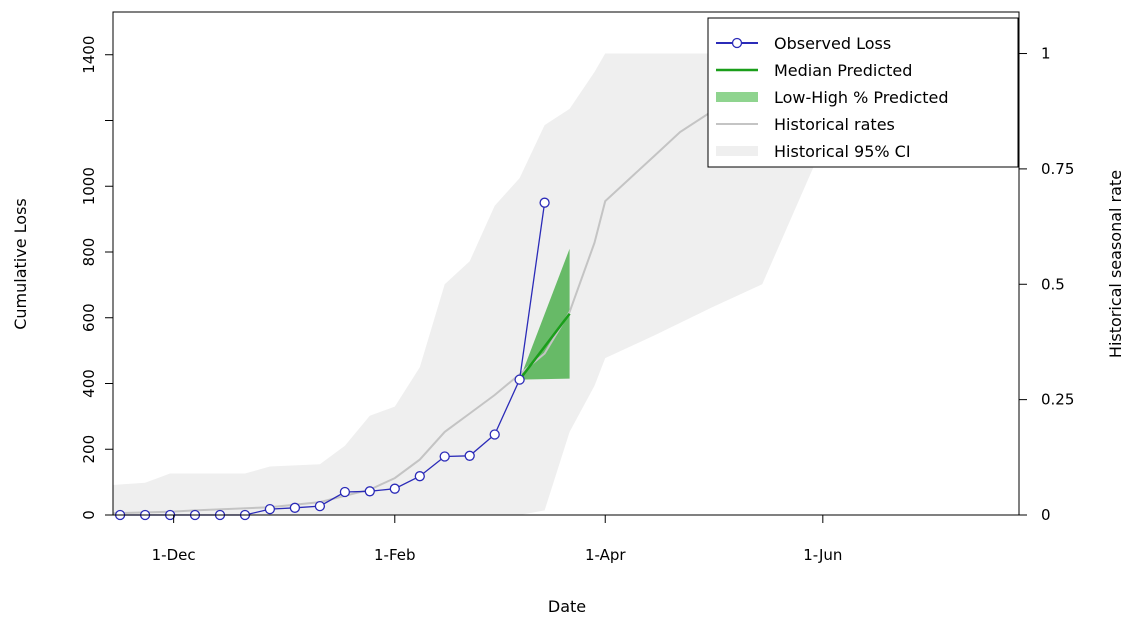 The width and height of the screenshot is (1127, 623). I want to click on legend-item-historical-95-ci: Historical 95% CI, so click(813, 151).